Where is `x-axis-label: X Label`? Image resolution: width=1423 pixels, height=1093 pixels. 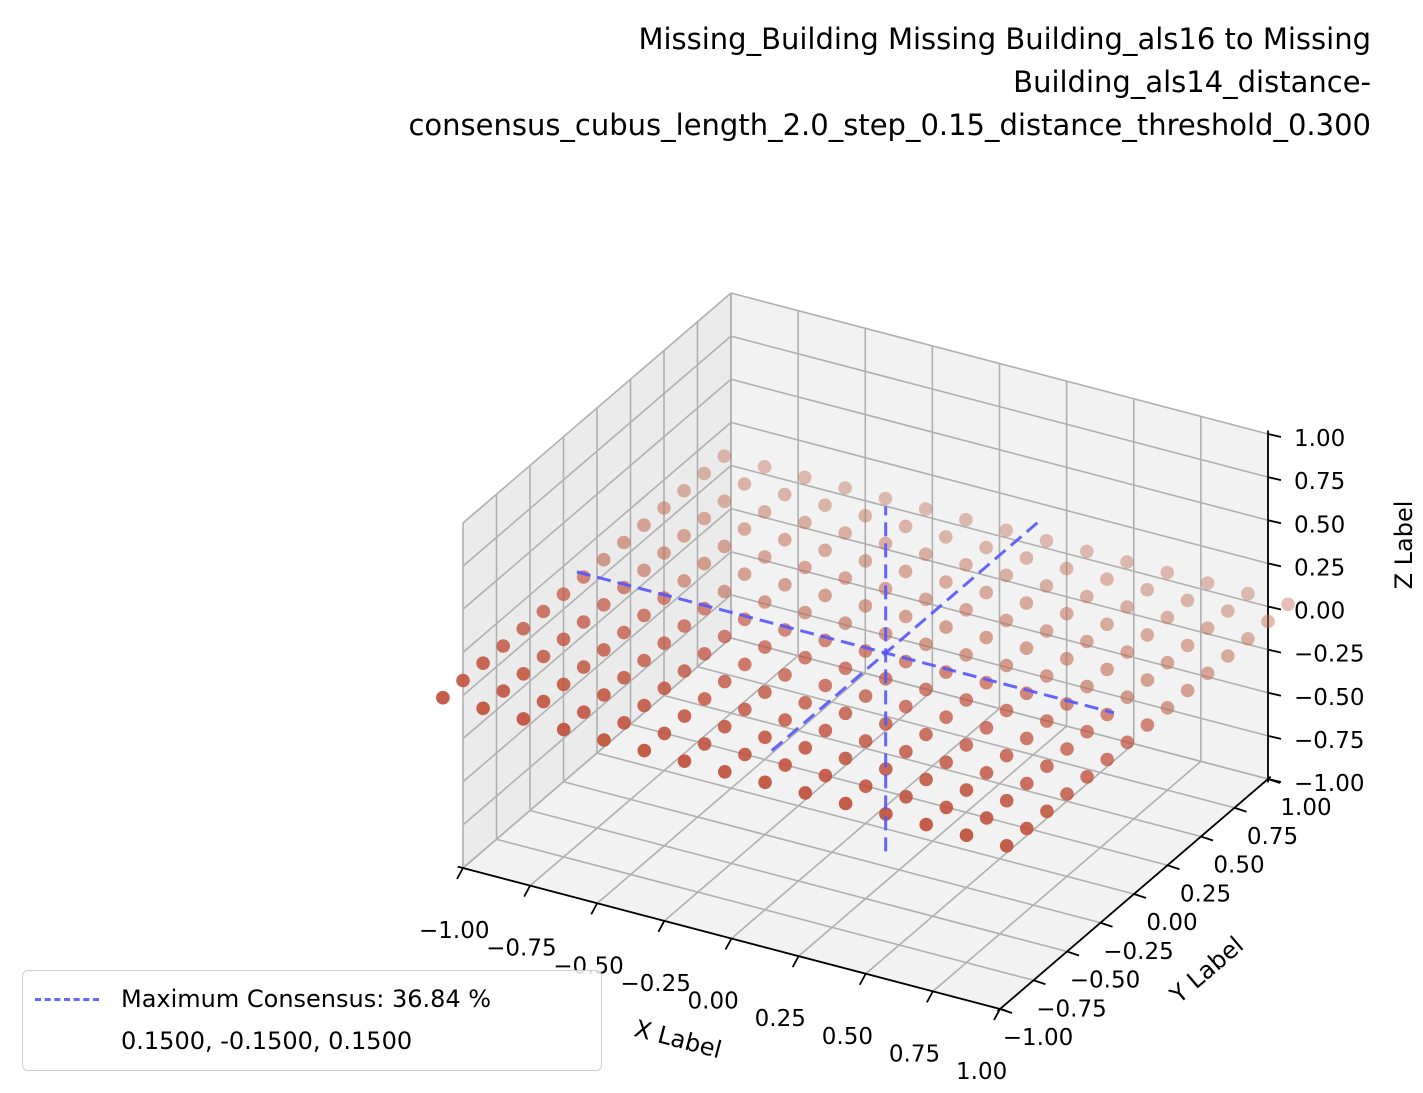 x-axis-label: X Label is located at coordinates (678, 1039).